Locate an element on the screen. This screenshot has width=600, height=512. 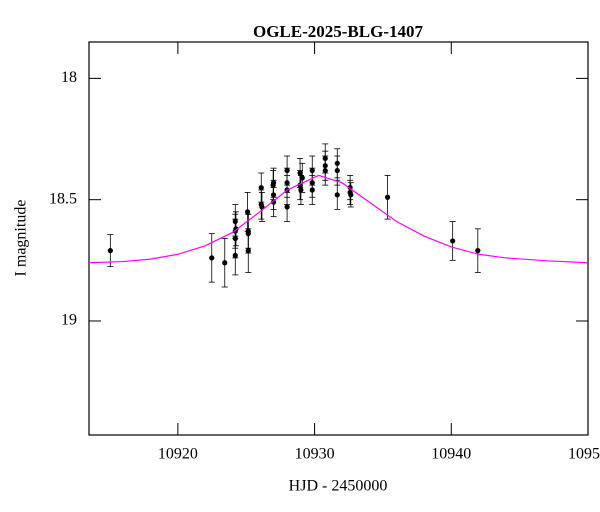
y-tick-label: 18.5 is located at coordinates (63, 198).